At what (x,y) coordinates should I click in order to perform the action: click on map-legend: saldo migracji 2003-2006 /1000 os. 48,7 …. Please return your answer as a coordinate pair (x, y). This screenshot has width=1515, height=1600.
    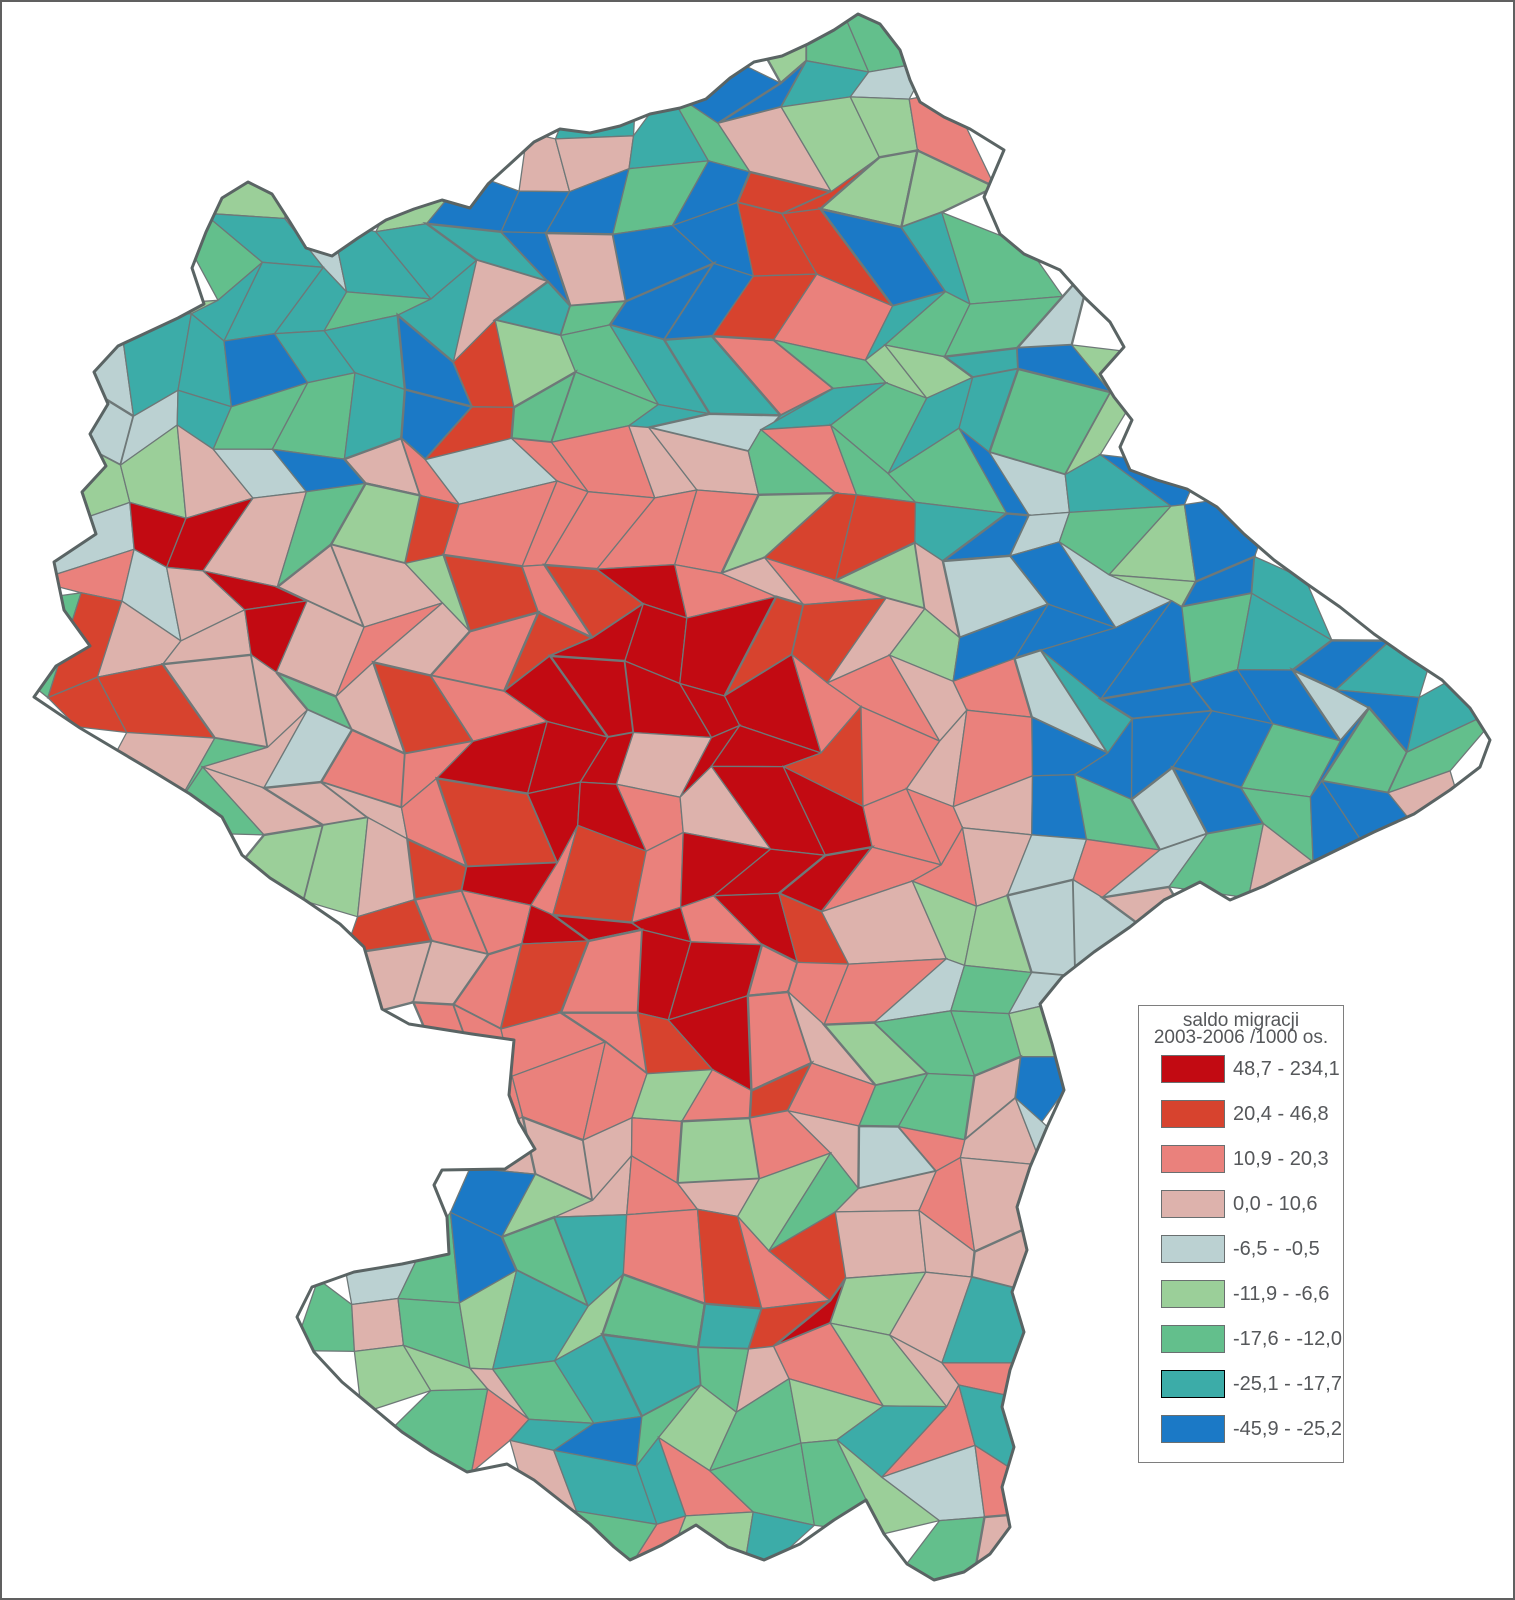
    Looking at the image, I should click on (1241, 1234).